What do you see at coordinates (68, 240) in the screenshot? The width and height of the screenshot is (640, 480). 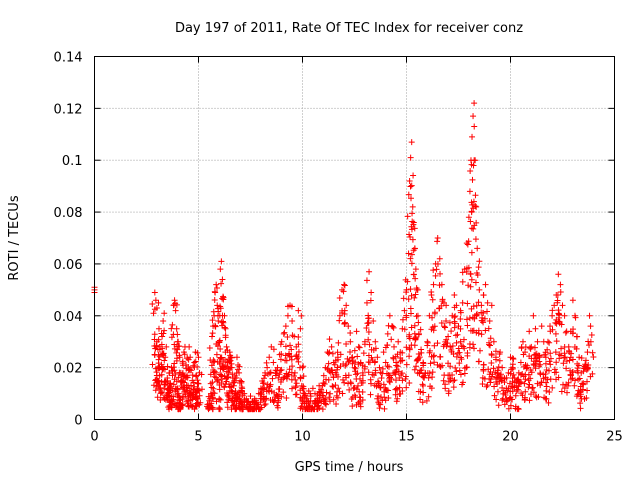 I see `y-tick-labels: 0 0.02 0.04 0.06 0.08 0.1 0.12 0.14` at bounding box center [68, 240].